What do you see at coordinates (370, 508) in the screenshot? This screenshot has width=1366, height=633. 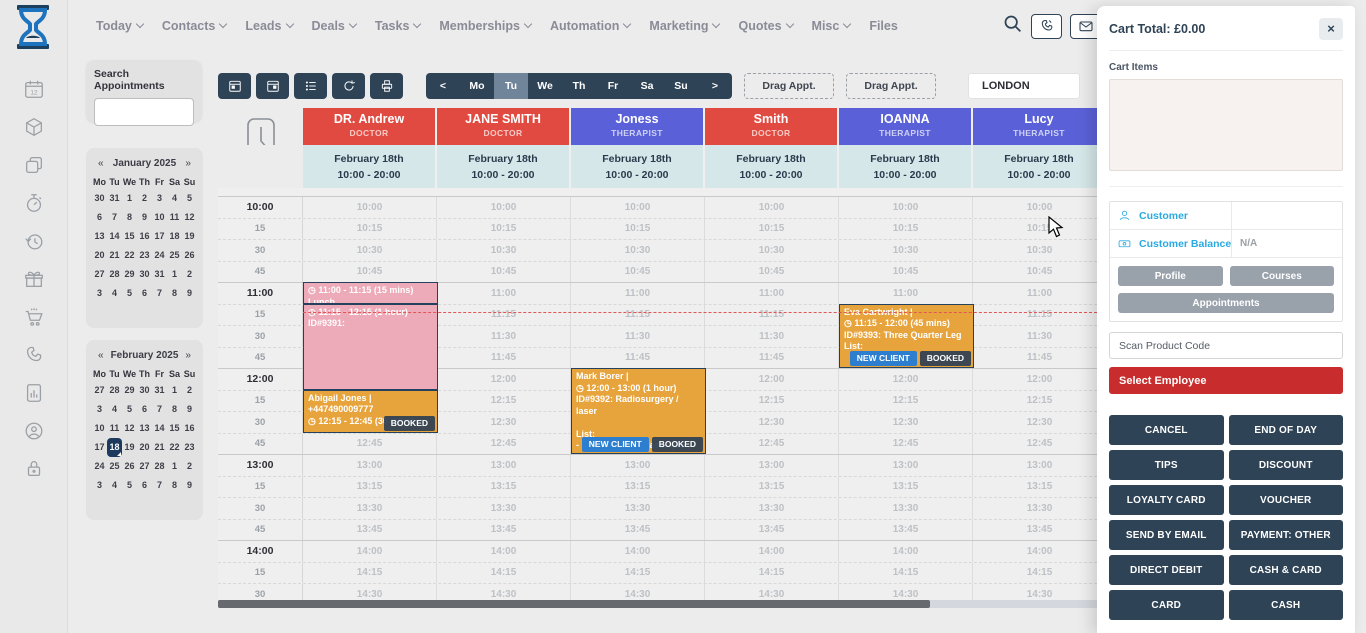 I see `slot-dr-andrew-13-30: 13:30` at bounding box center [370, 508].